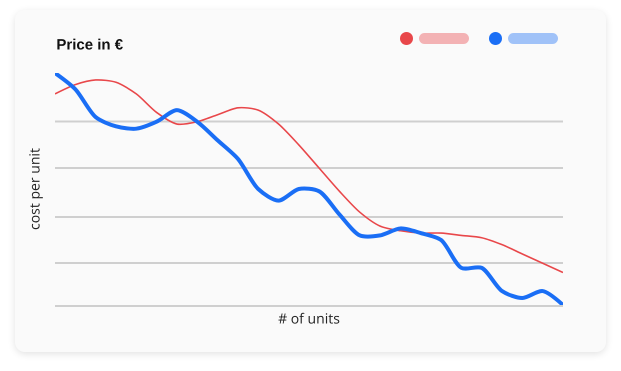 This screenshot has width=621, height=371. I want to click on x-axis-title: # of units, so click(309, 319).